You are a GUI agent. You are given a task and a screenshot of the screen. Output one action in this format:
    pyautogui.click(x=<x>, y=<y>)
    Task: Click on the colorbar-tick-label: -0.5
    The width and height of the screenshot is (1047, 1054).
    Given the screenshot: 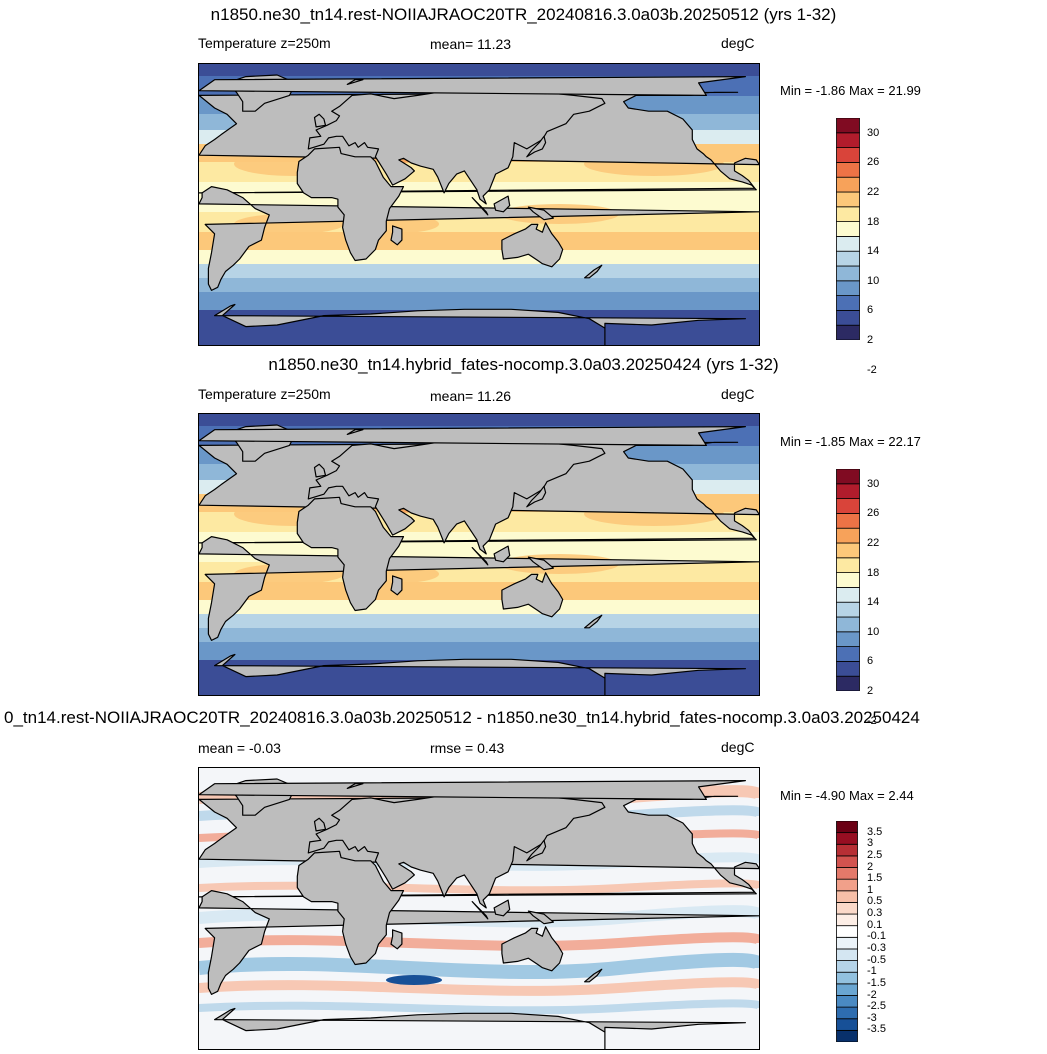 What is the action you would take?
    pyautogui.click(x=876, y=959)
    